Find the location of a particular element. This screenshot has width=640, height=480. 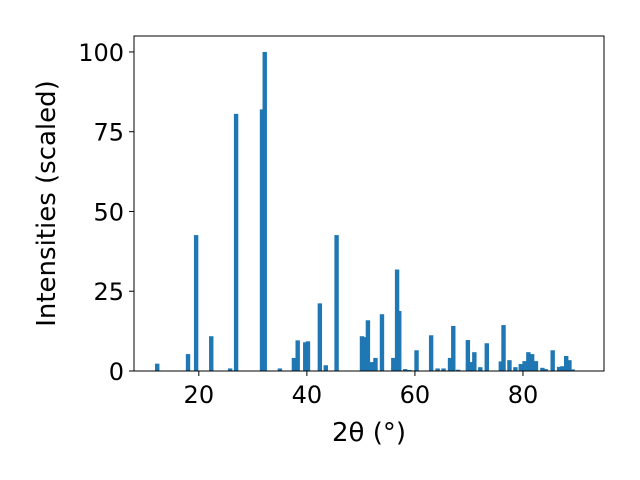

x-axis-ticks: 20 40 60 80 is located at coordinates (361, 390).